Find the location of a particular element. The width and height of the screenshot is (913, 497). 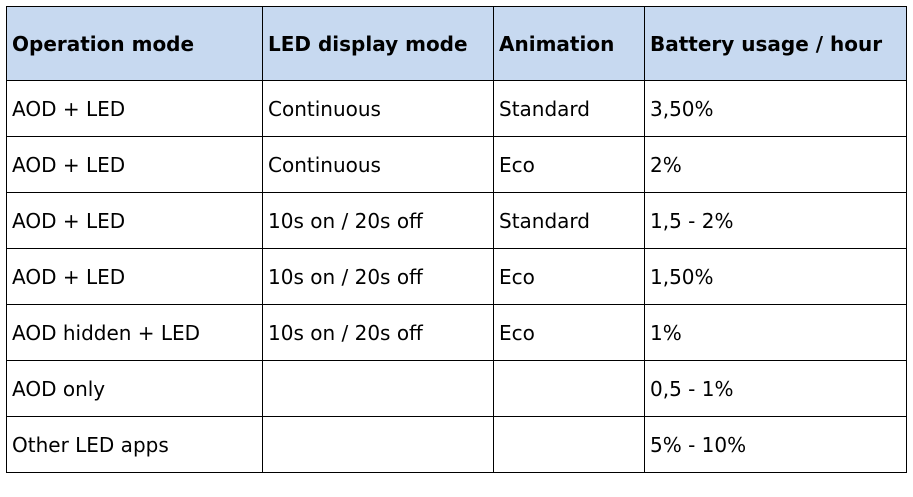

cell-battery-usage: 1% is located at coordinates (775, 332).